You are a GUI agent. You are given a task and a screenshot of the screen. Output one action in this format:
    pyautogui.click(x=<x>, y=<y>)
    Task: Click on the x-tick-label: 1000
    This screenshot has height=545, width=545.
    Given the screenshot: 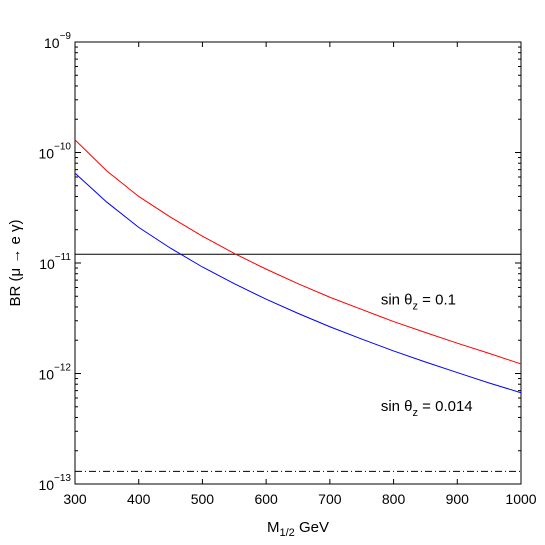 What is the action you would take?
    pyautogui.click(x=520, y=499)
    